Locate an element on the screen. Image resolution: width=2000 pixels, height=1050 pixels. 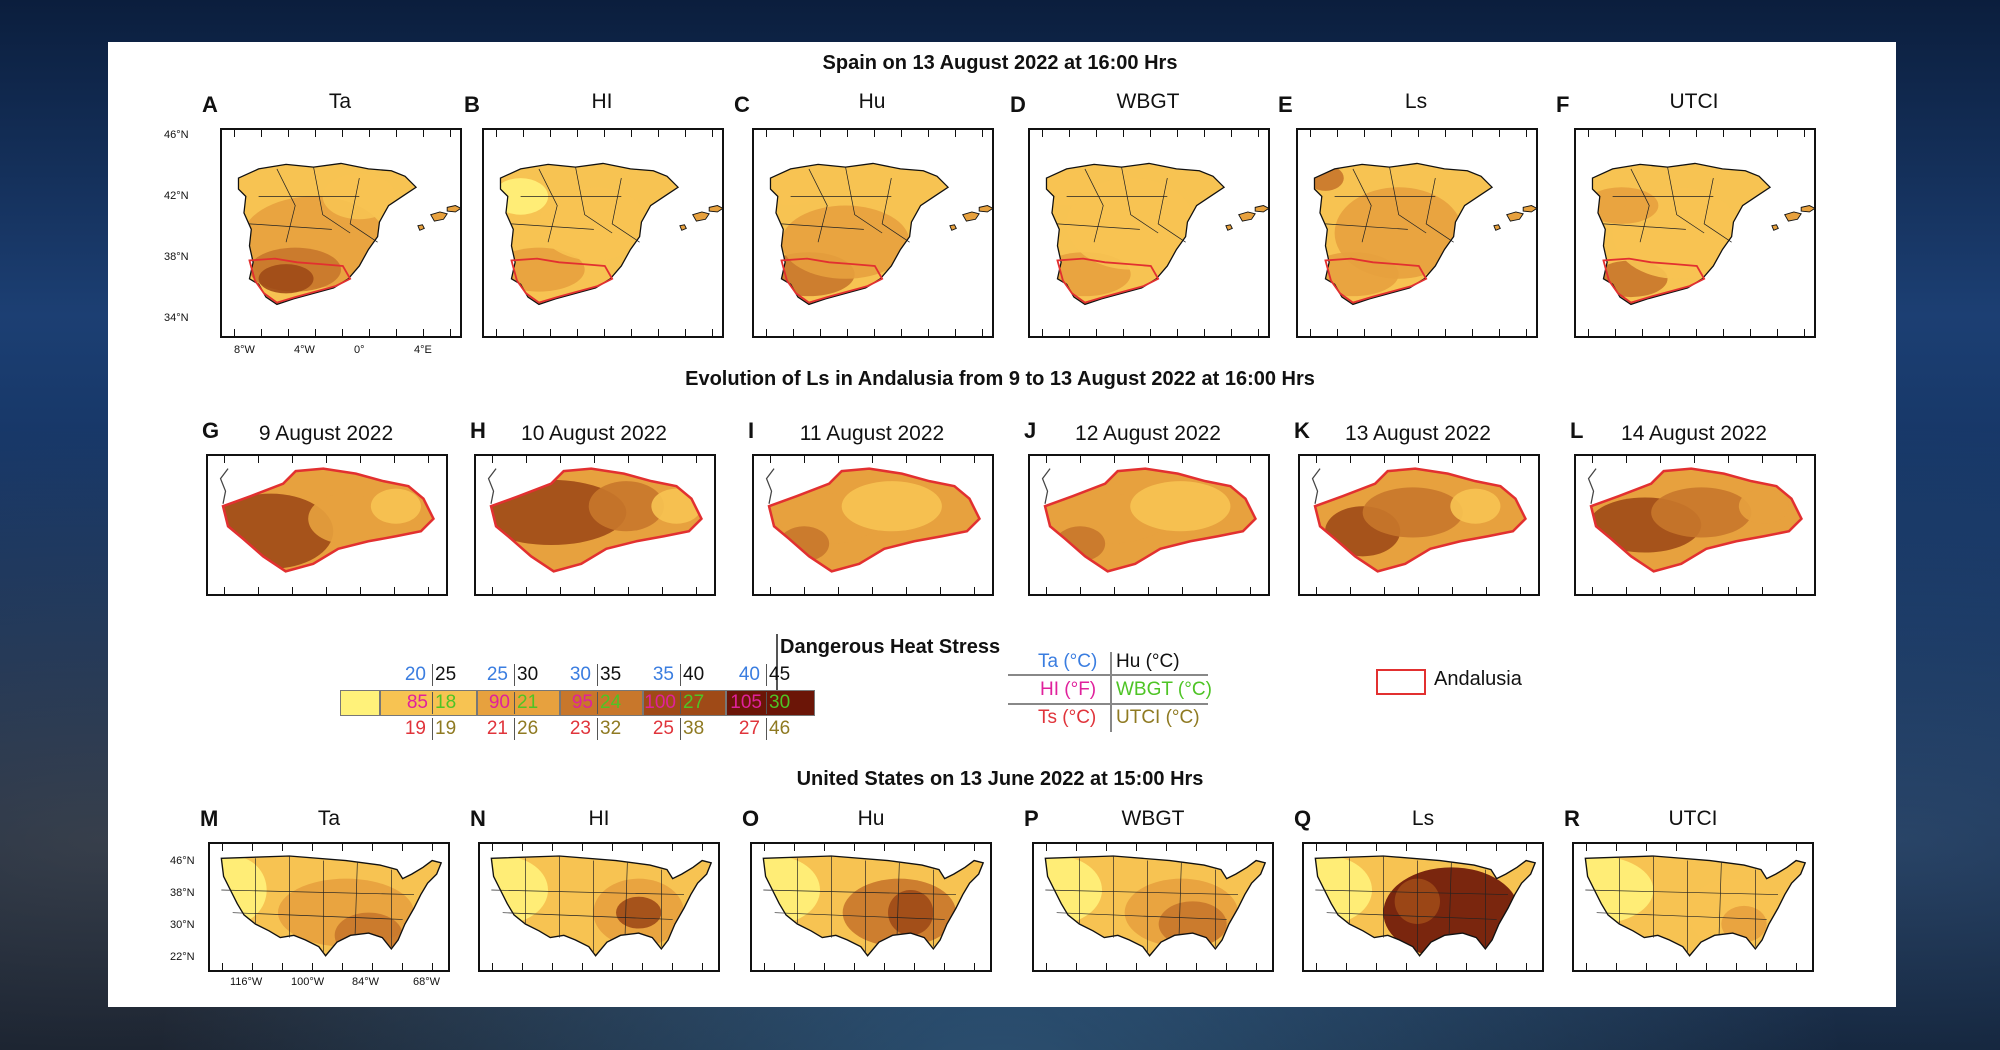
legend-ta-value: 25 is located at coordinates (497, 674).